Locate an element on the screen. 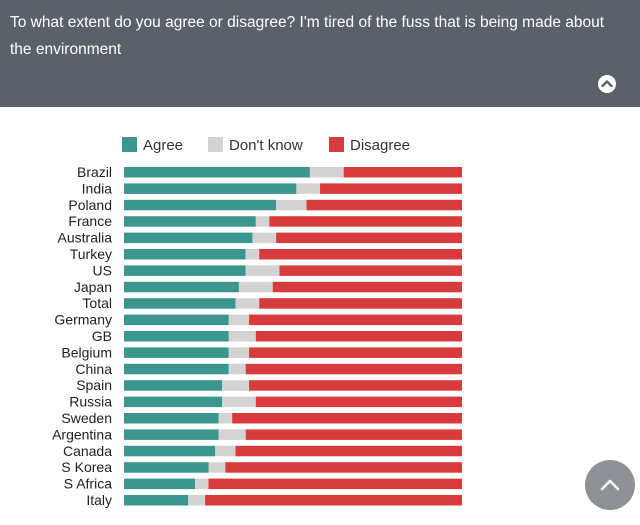  bar-don-t-know-australia is located at coordinates (264, 238).